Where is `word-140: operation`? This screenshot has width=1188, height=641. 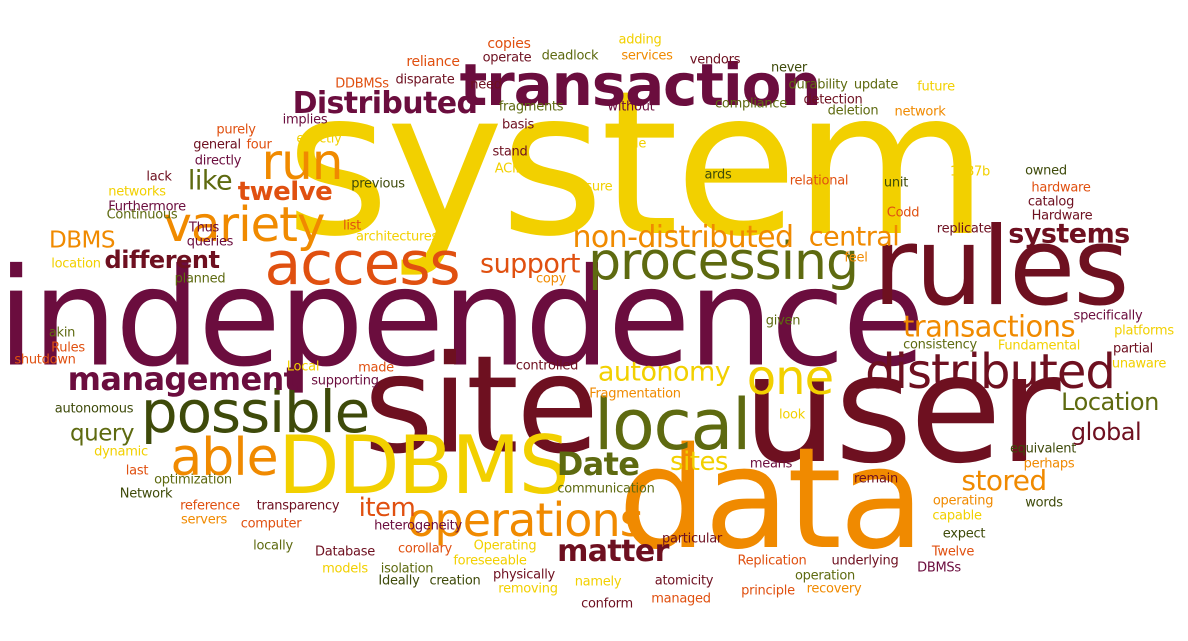
word-140: operation is located at coordinates (825, 576).